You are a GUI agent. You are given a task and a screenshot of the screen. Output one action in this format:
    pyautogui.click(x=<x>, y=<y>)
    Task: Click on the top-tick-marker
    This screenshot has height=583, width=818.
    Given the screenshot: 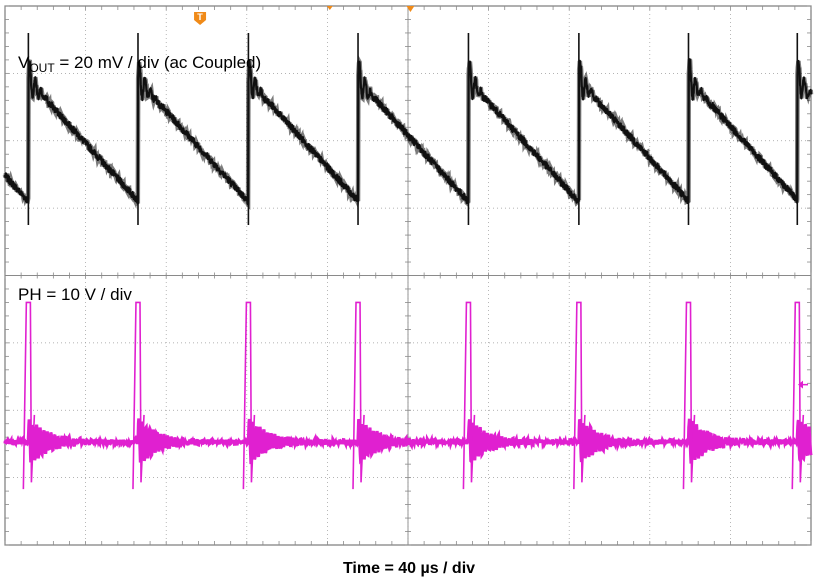 What is the action you would take?
    pyautogui.click(x=329, y=8)
    